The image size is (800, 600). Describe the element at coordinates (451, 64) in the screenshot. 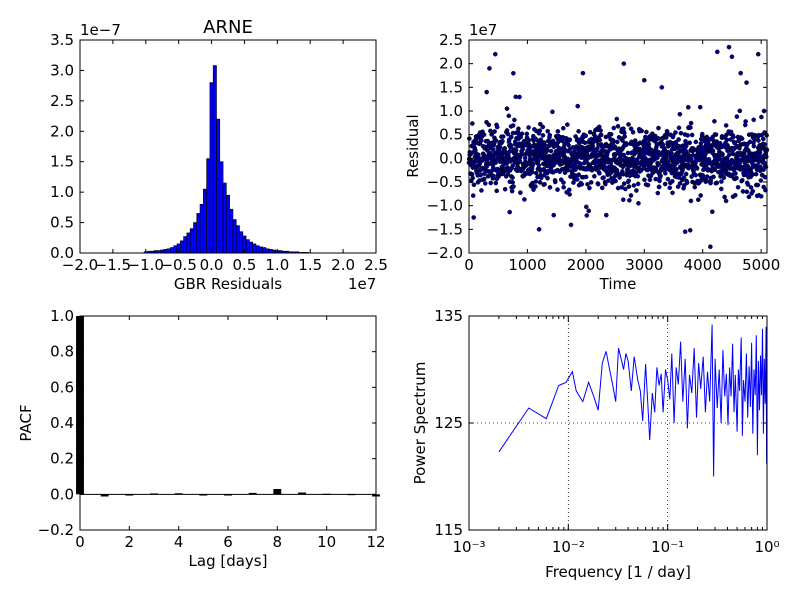

I see `residual-y-tick-label: 2.0` at that location.